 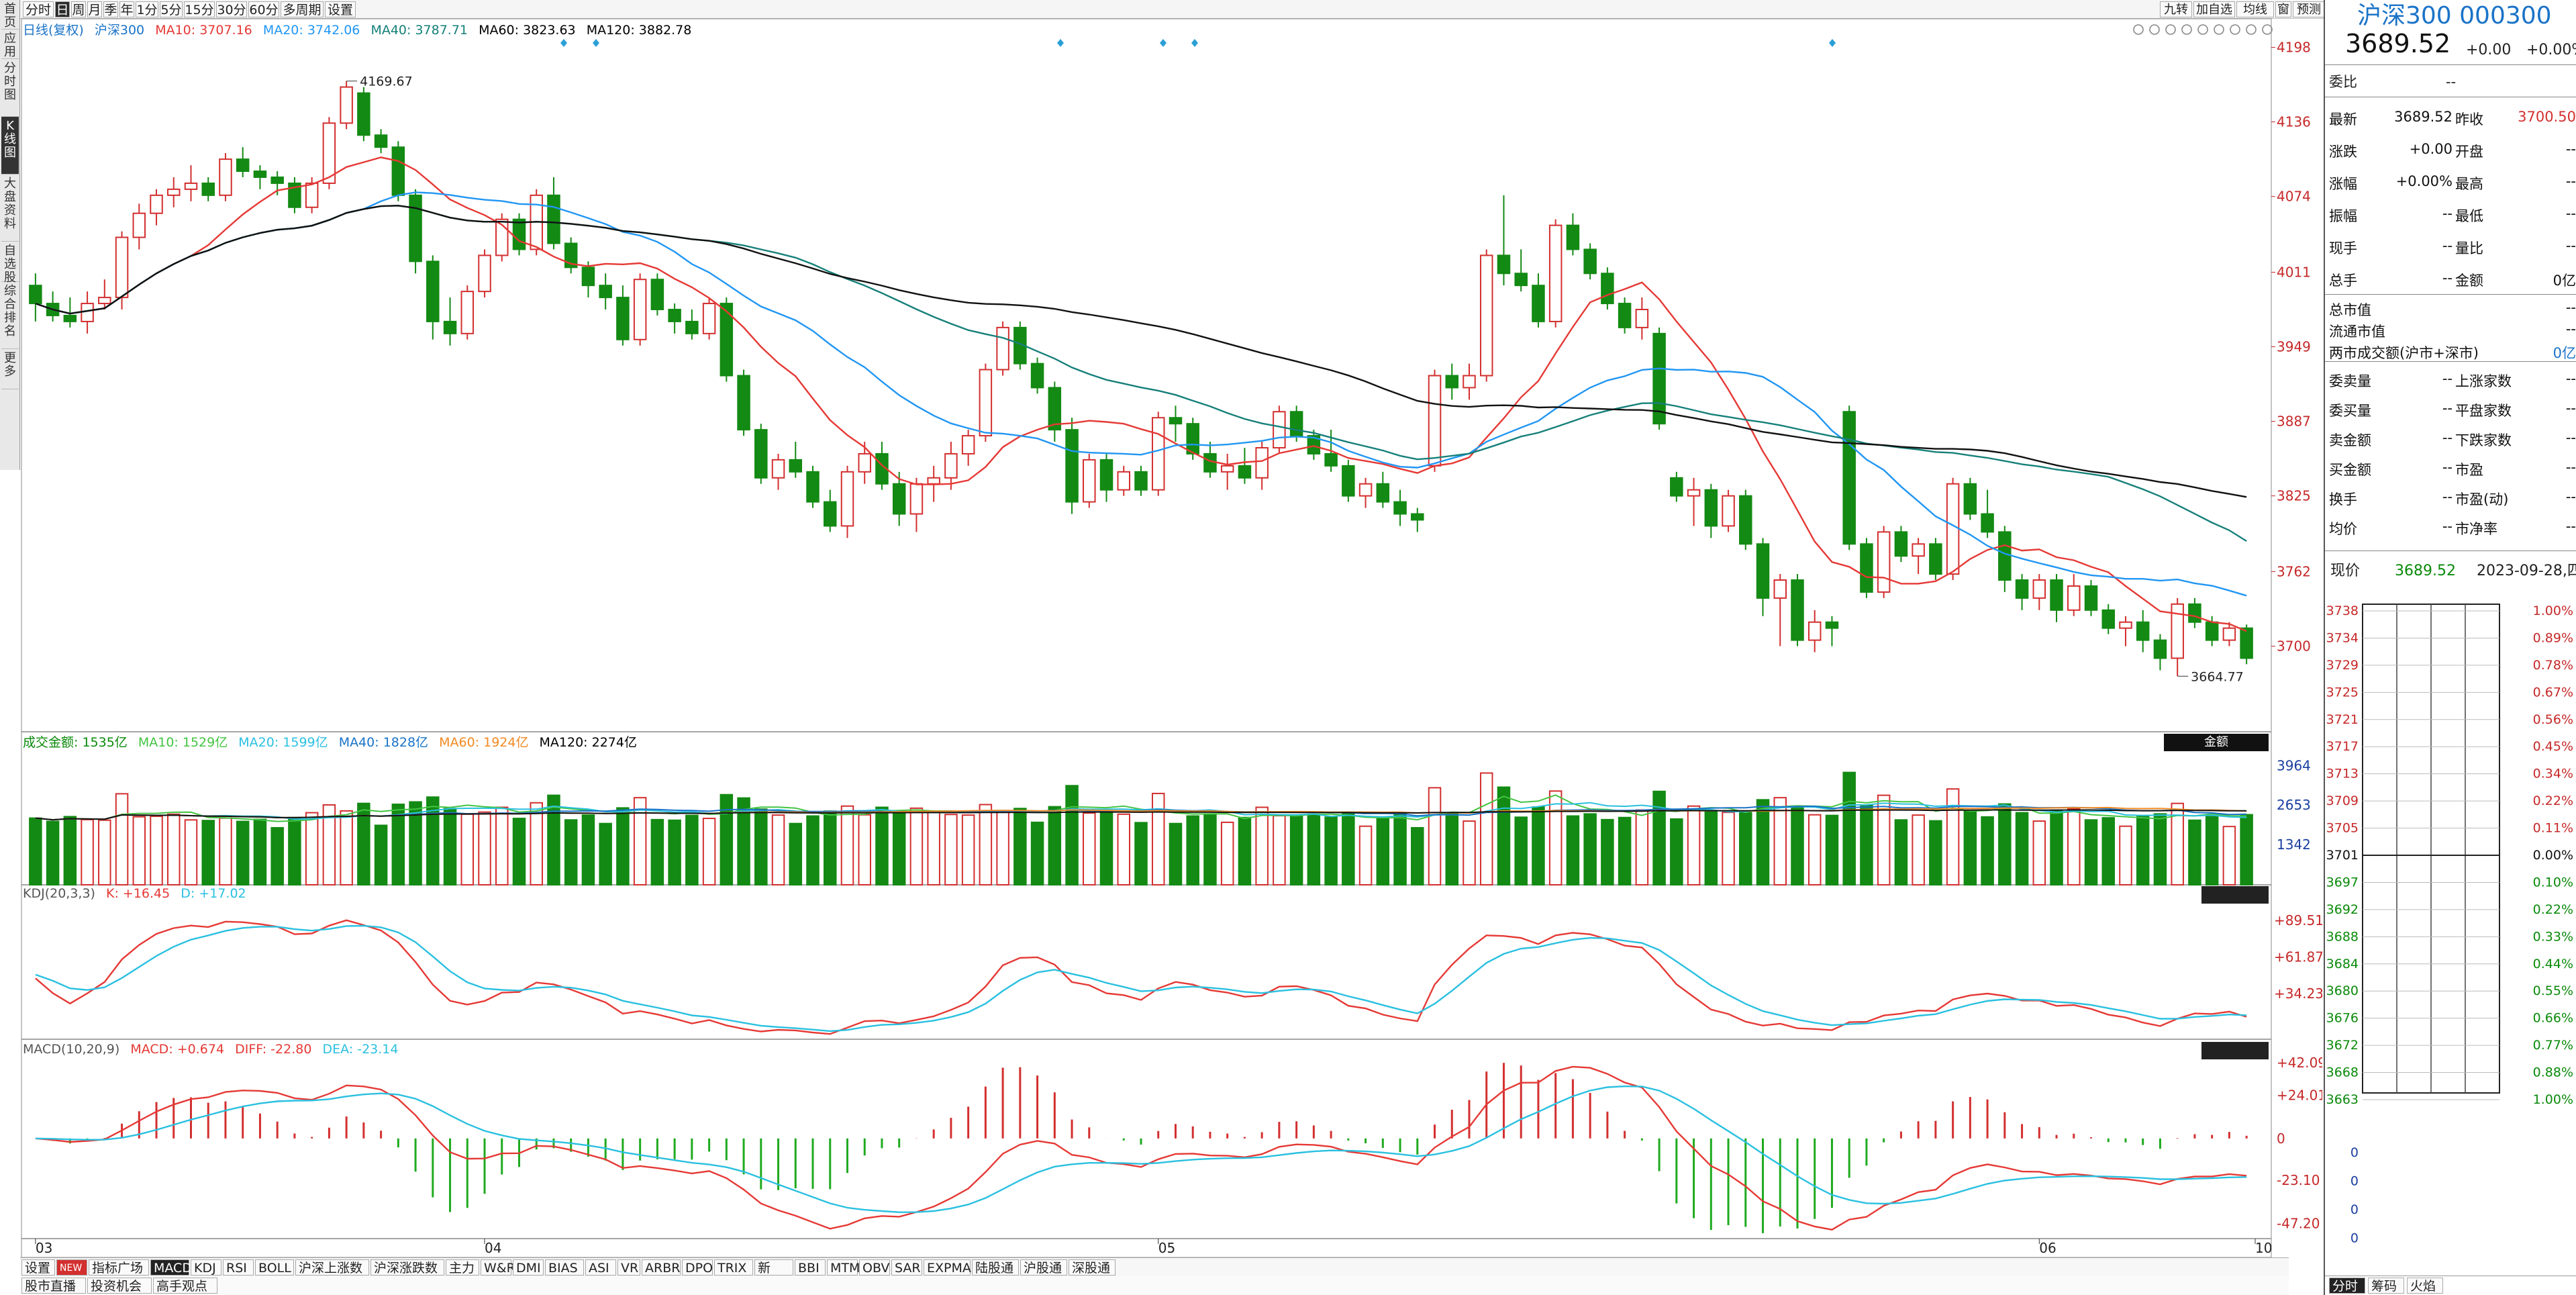 What do you see at coordinates (2202, 29) in the screenshot?
I see `hand-icon` at bounding box center [2202, 29].